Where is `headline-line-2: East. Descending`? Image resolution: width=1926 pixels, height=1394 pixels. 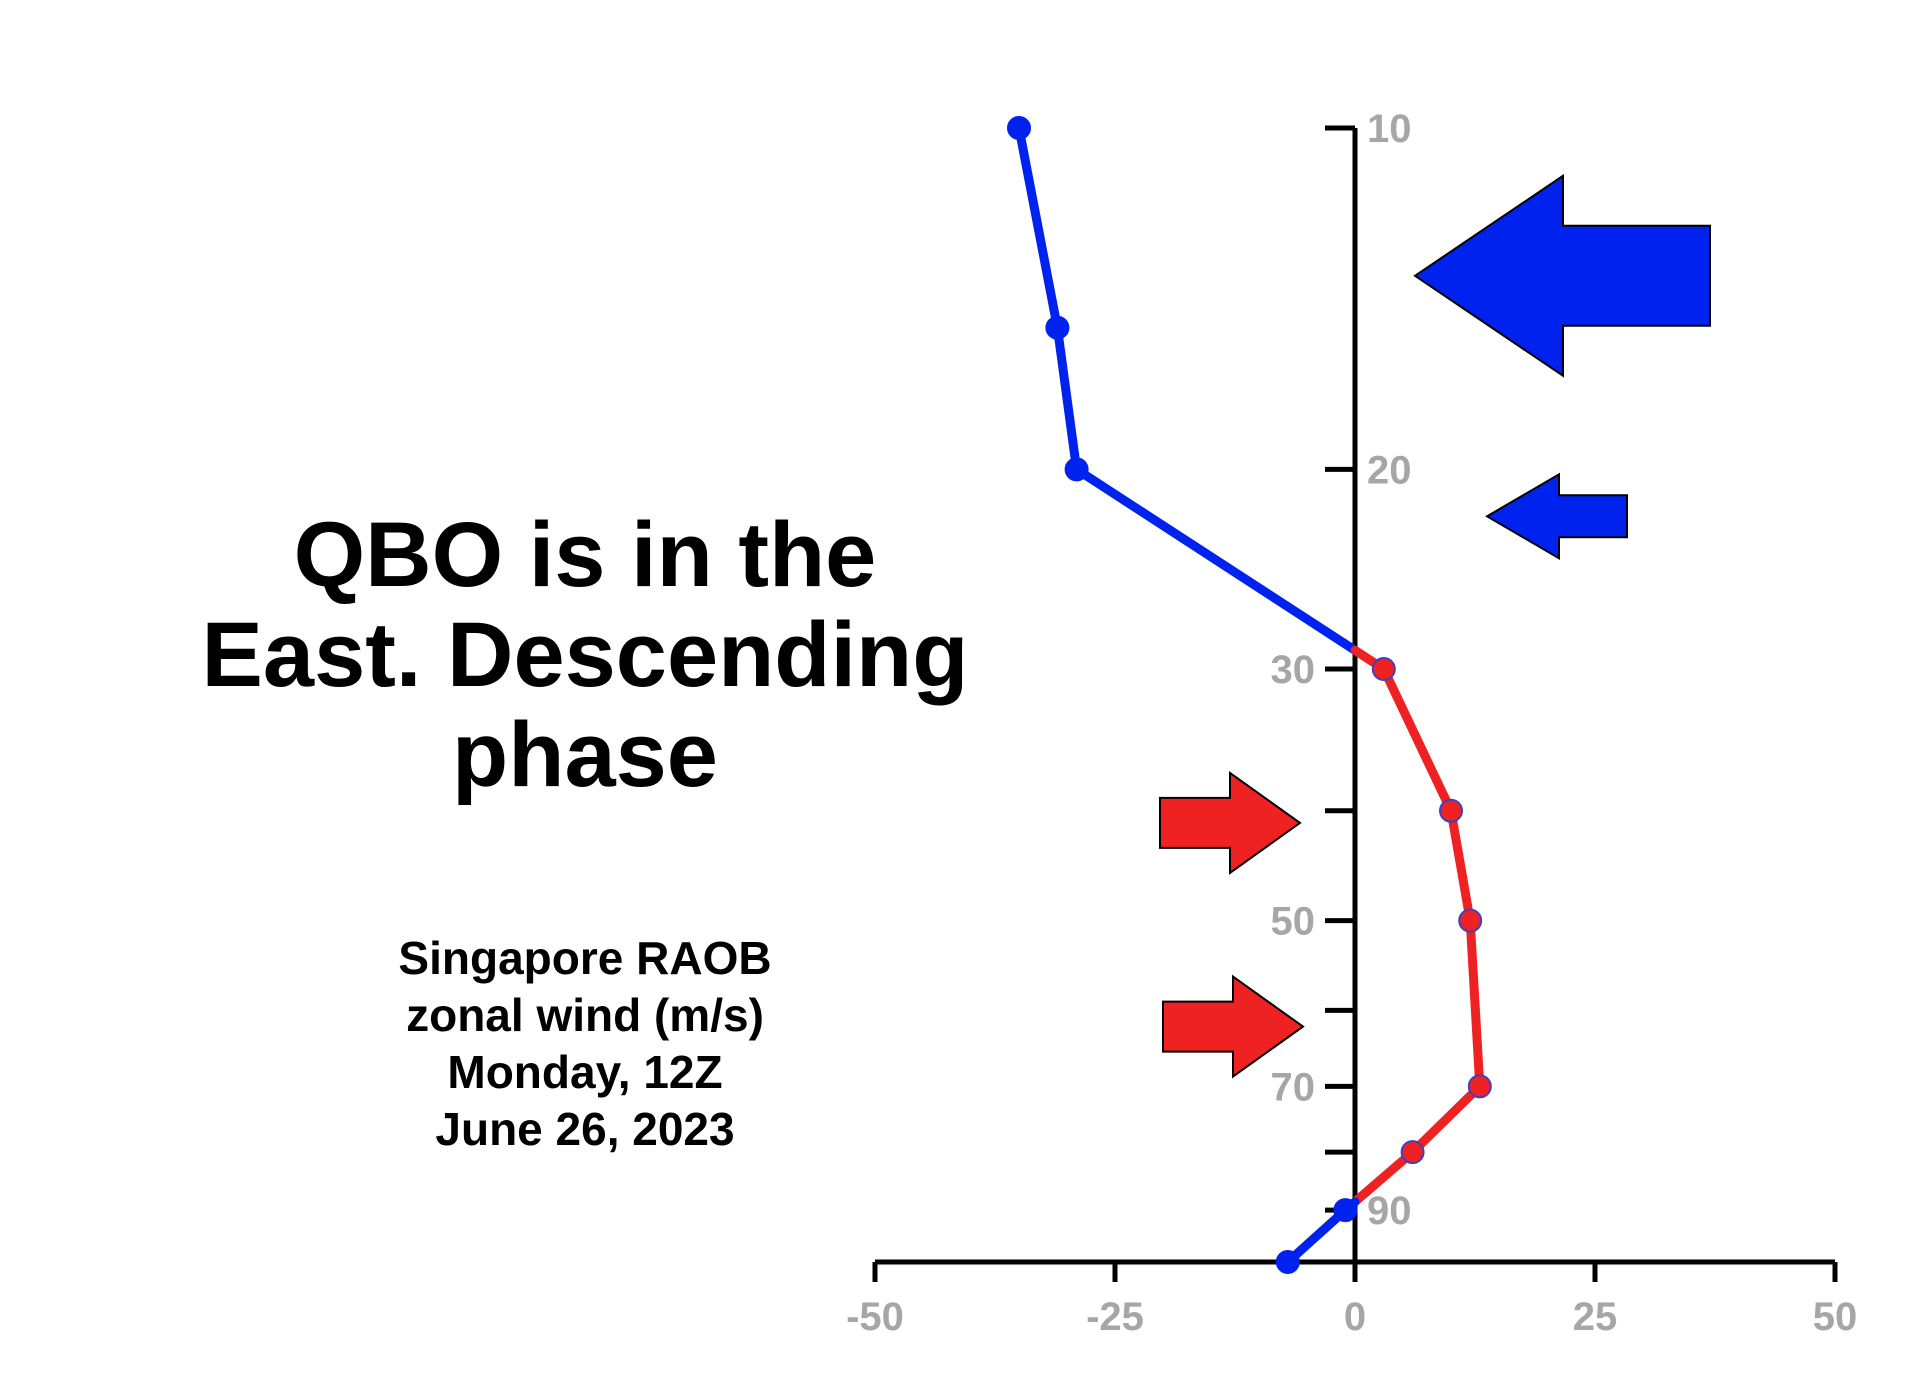 headline-line-2: East. Descending is located at coordinates (585, 655).